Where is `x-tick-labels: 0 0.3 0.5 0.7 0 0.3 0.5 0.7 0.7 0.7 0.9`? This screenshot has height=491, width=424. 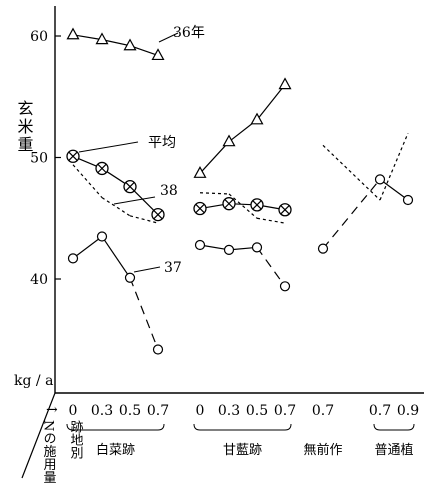 x-tick-labels: 0 0.3 0.5 0.7 0 0.3 0.5 0.7 0.7 0.7 0.9 is located at coordinates (244, 411).